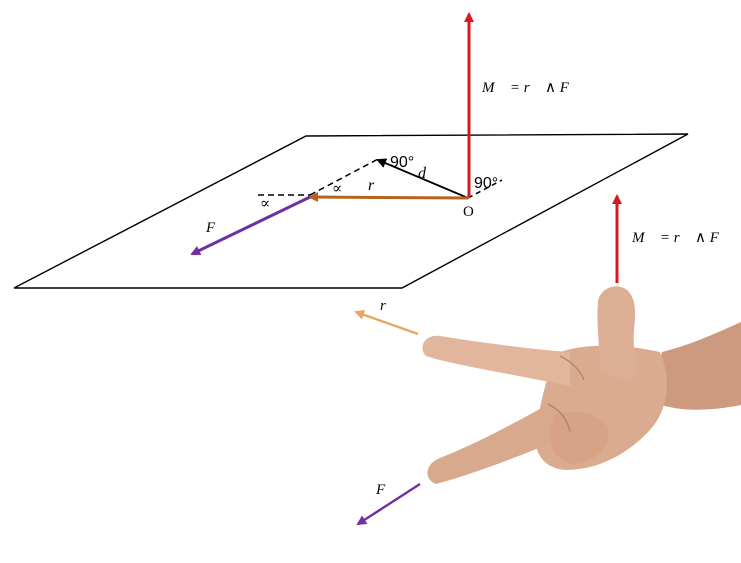 This screenshot has height=563, width=741. I want to click on d-label: d, so click(422, 173).